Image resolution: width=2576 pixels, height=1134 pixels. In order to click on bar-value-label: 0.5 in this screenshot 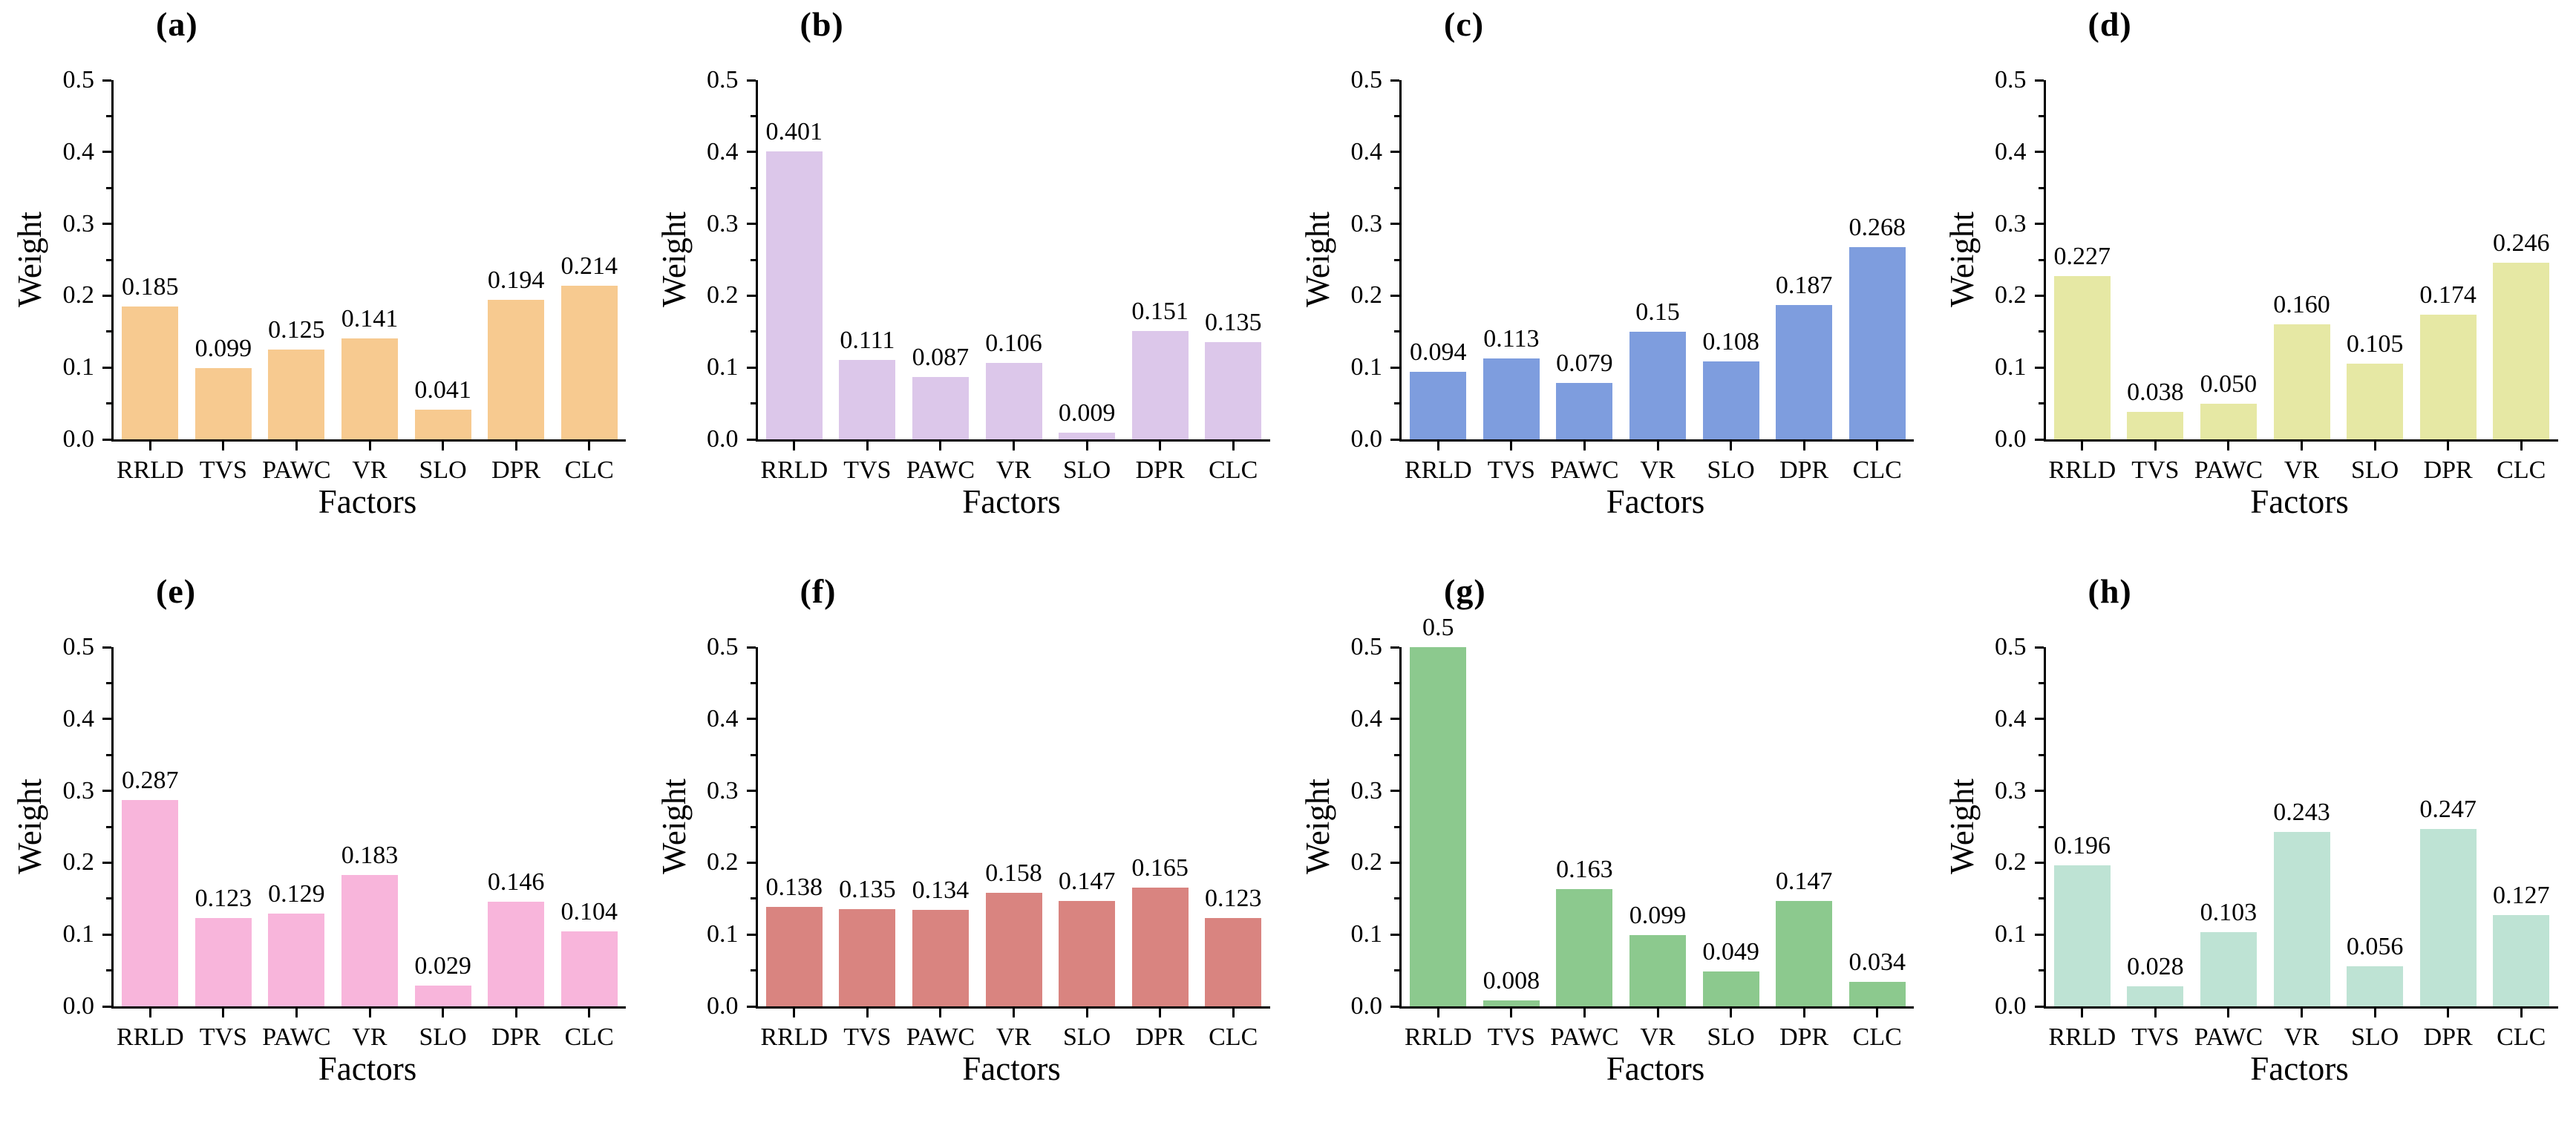, I will do `click(1438, 627)`.